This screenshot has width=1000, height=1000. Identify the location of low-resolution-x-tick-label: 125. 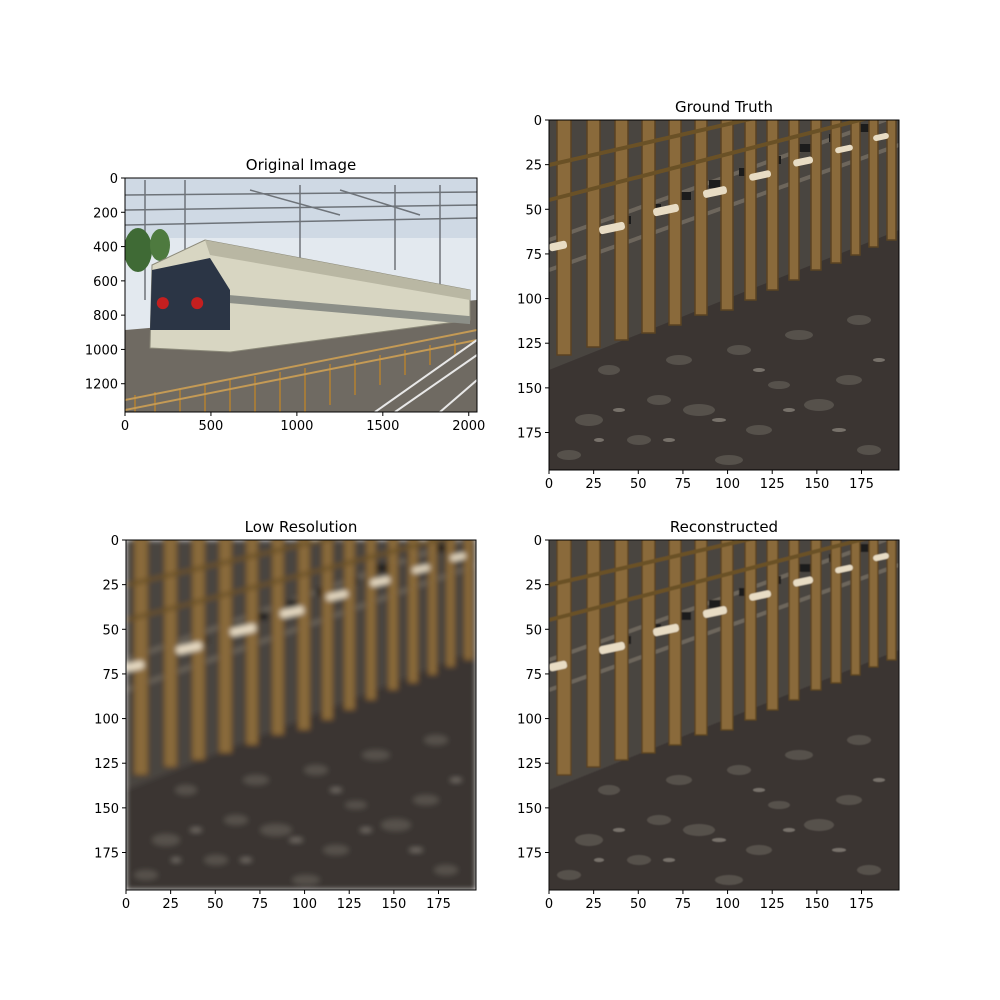
(349, 904).